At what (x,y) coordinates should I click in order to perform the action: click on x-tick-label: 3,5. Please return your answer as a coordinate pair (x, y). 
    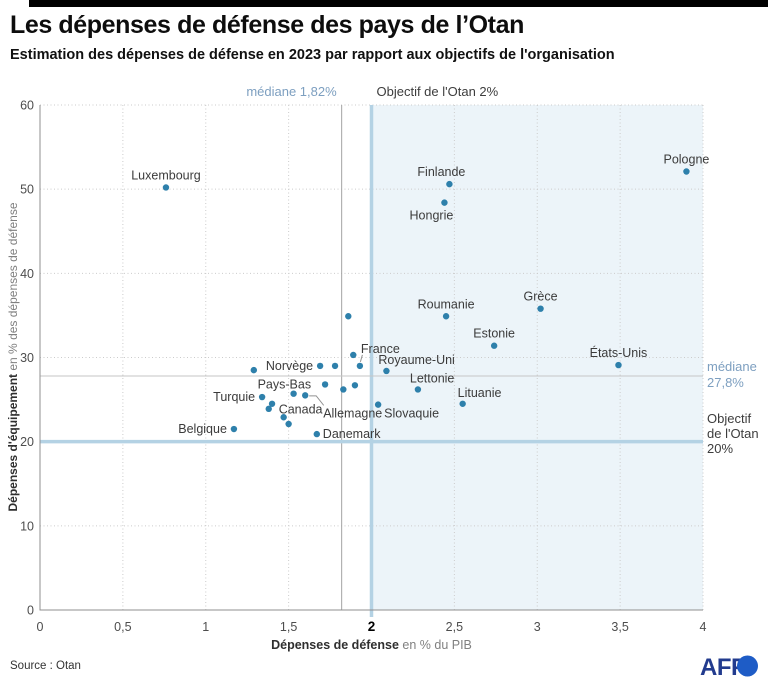
    Looking at the image, I should click on (619, 627).